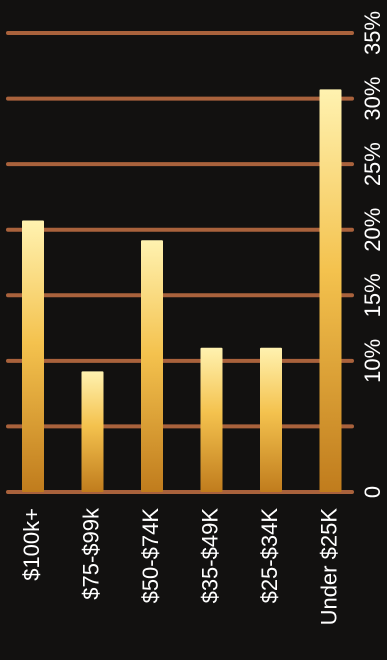  What do you see at coordinates (328, 567) in the screenshot?
I see `category-label: Under $25K` at bounding box center [328, 567].